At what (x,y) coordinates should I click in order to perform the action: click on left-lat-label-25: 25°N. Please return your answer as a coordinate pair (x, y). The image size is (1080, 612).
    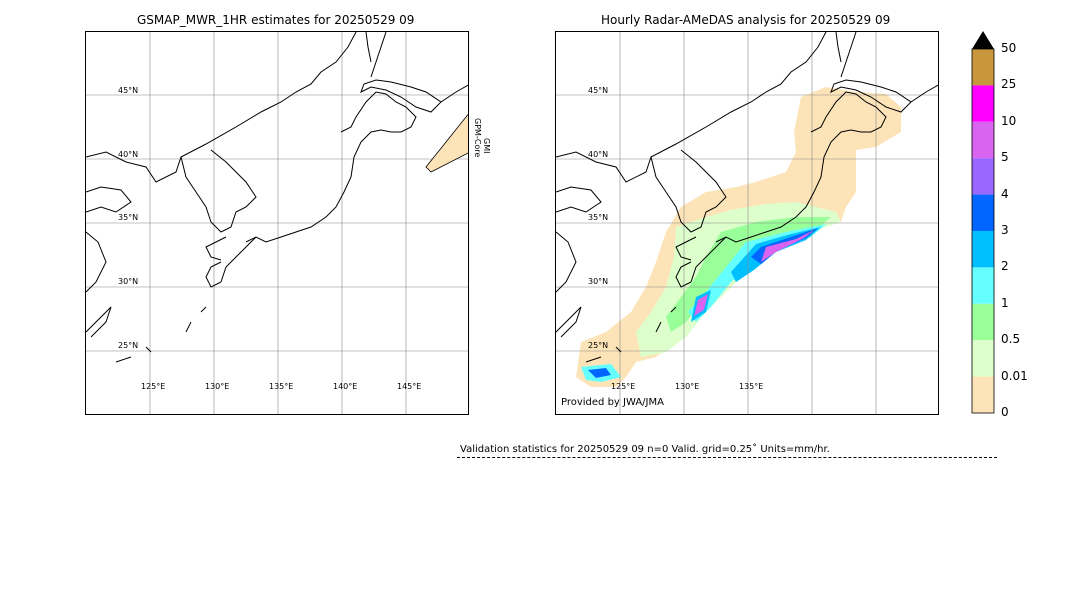
    Looking at the image, I should click on (128, 345).